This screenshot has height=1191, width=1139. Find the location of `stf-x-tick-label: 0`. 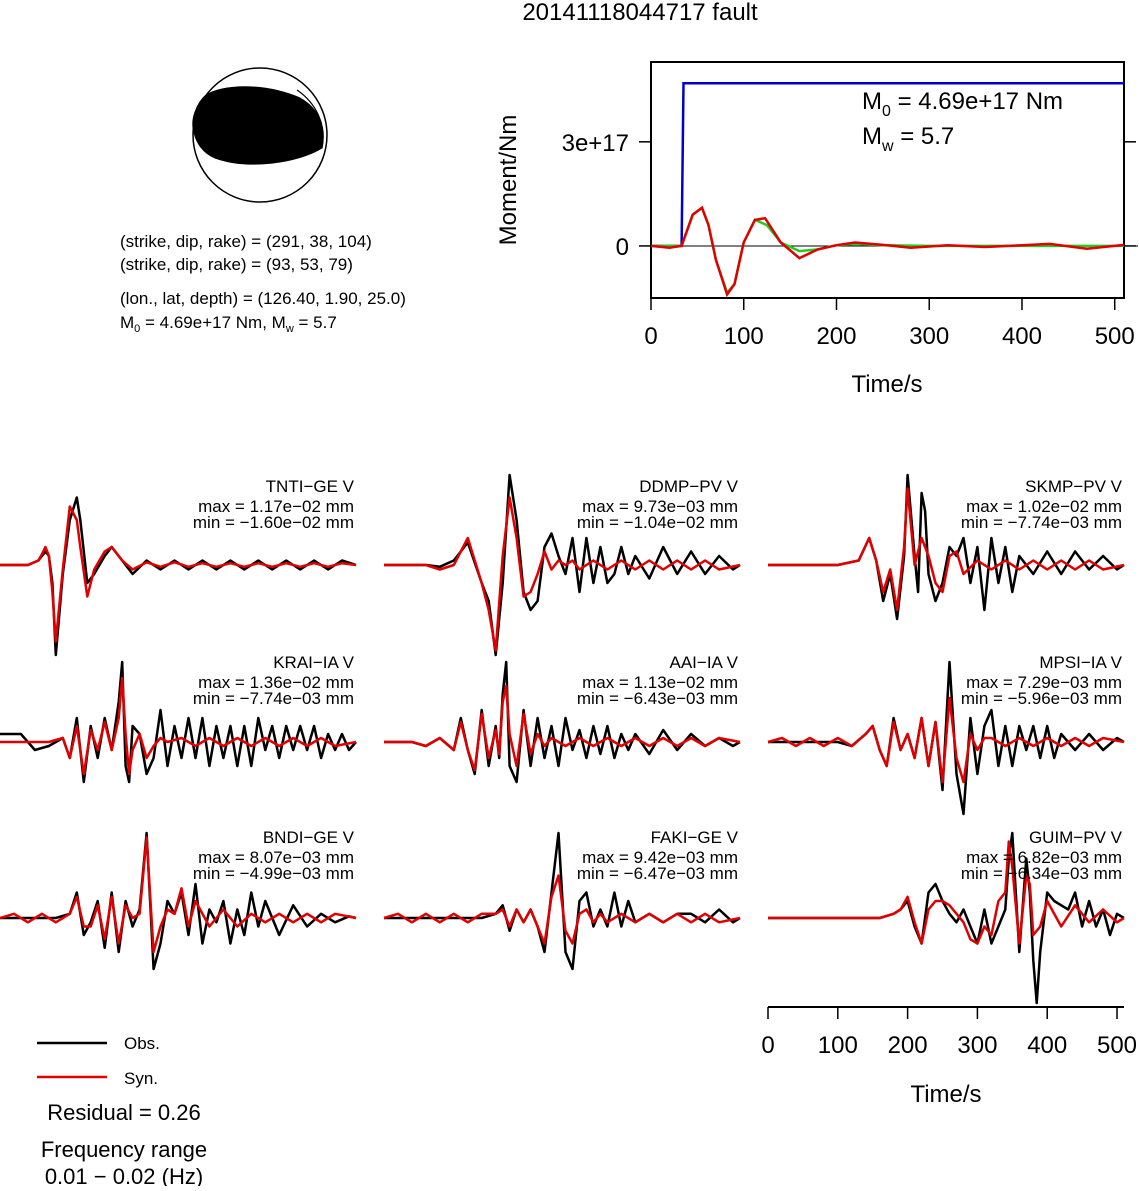

stf-x-tick-label: 0 is located at coordinates (650, 336).